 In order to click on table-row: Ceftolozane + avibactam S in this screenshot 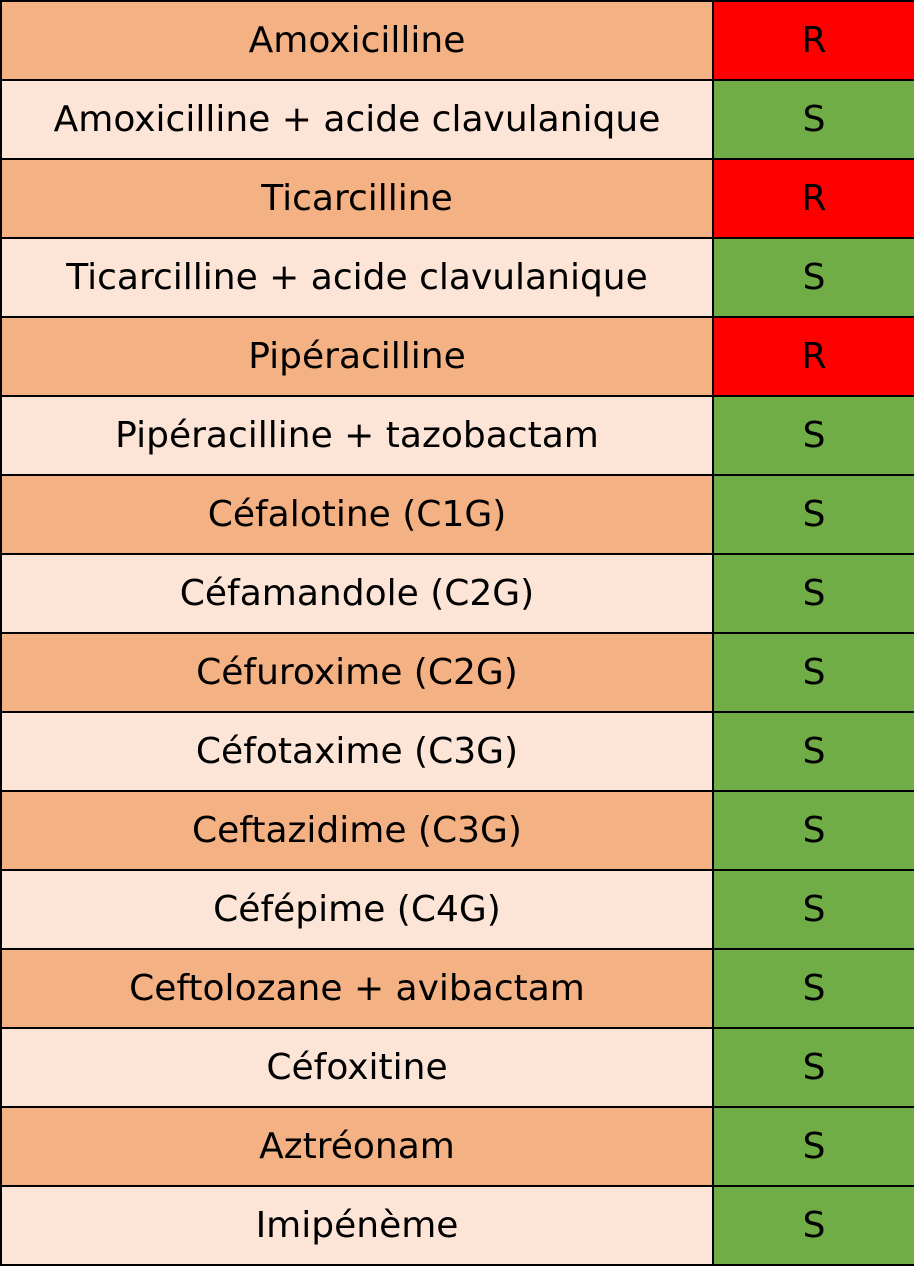, I will do `click(457, 988)`.